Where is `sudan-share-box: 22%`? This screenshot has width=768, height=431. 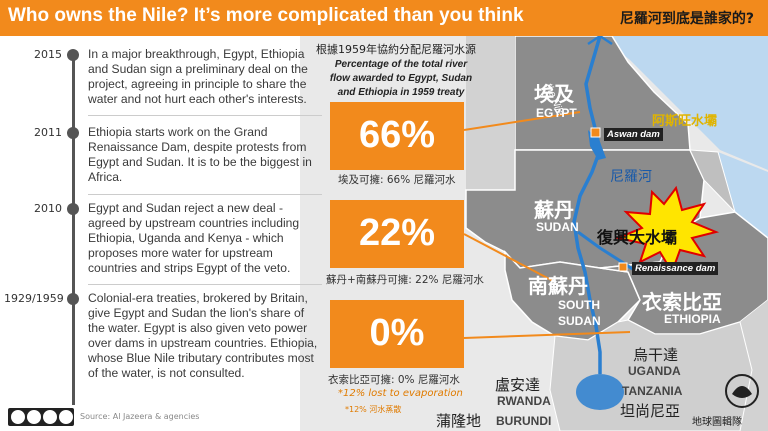 sudan-share-box: 22% is located at coordinates (397, 234).